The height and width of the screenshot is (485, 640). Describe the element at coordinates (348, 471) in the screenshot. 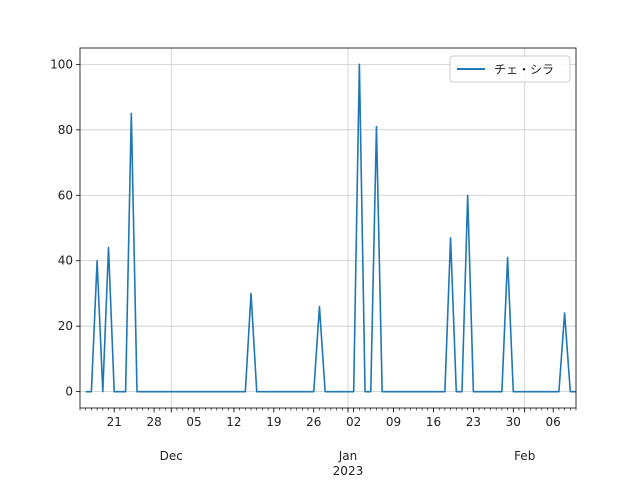

I see `x-year-label: 2023` at that location.